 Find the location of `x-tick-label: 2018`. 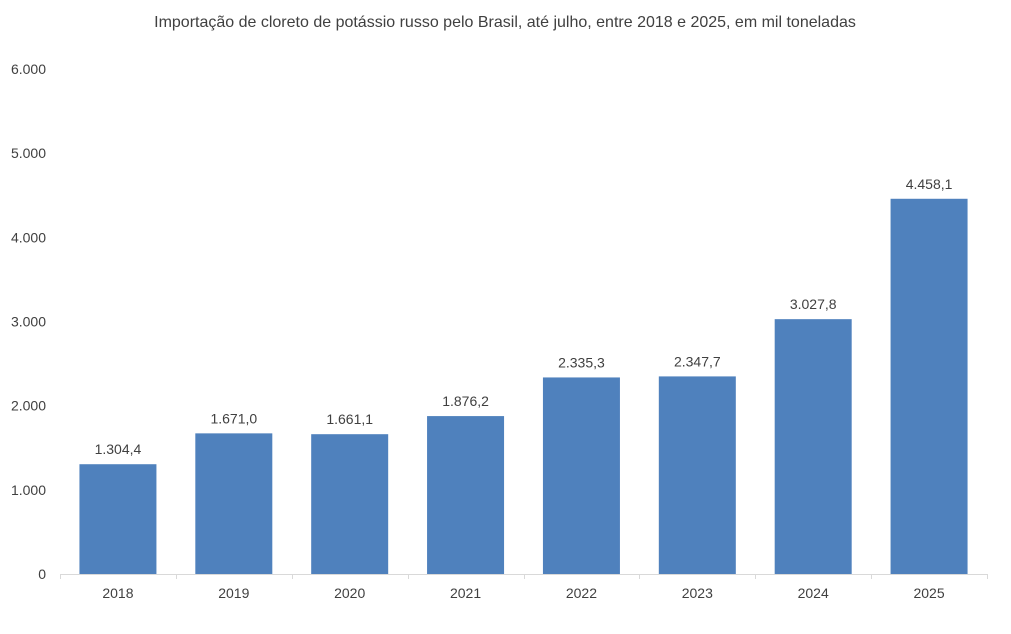

x-tick-label: 2018 is located at coordinates (117, 593).